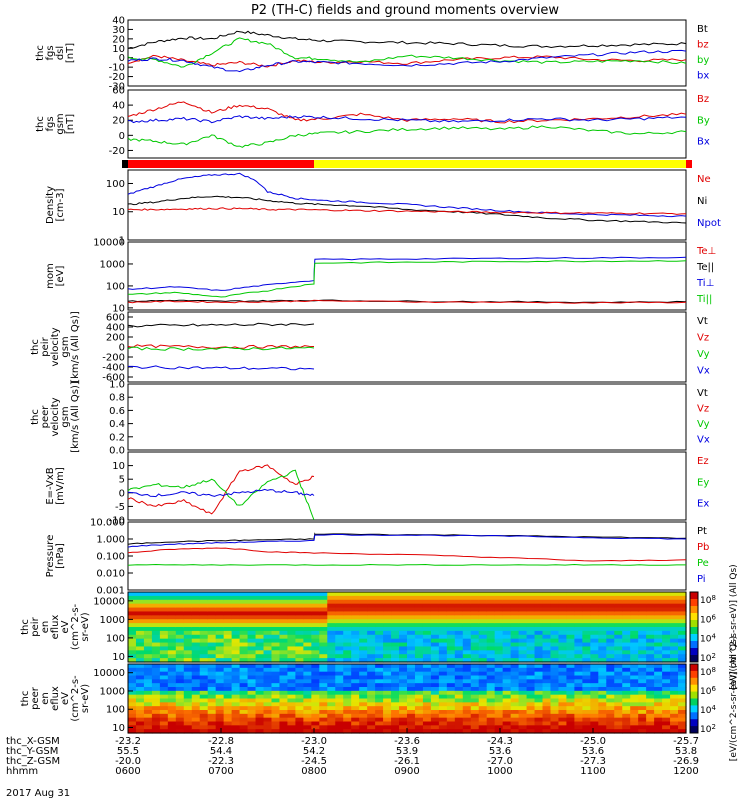 Image resolution: width=750 pixels, height=800 pixels. Describe the element at coordinates (713, 689) in the screenshot. I see `colorbar-tick-exp: 6` at that location.